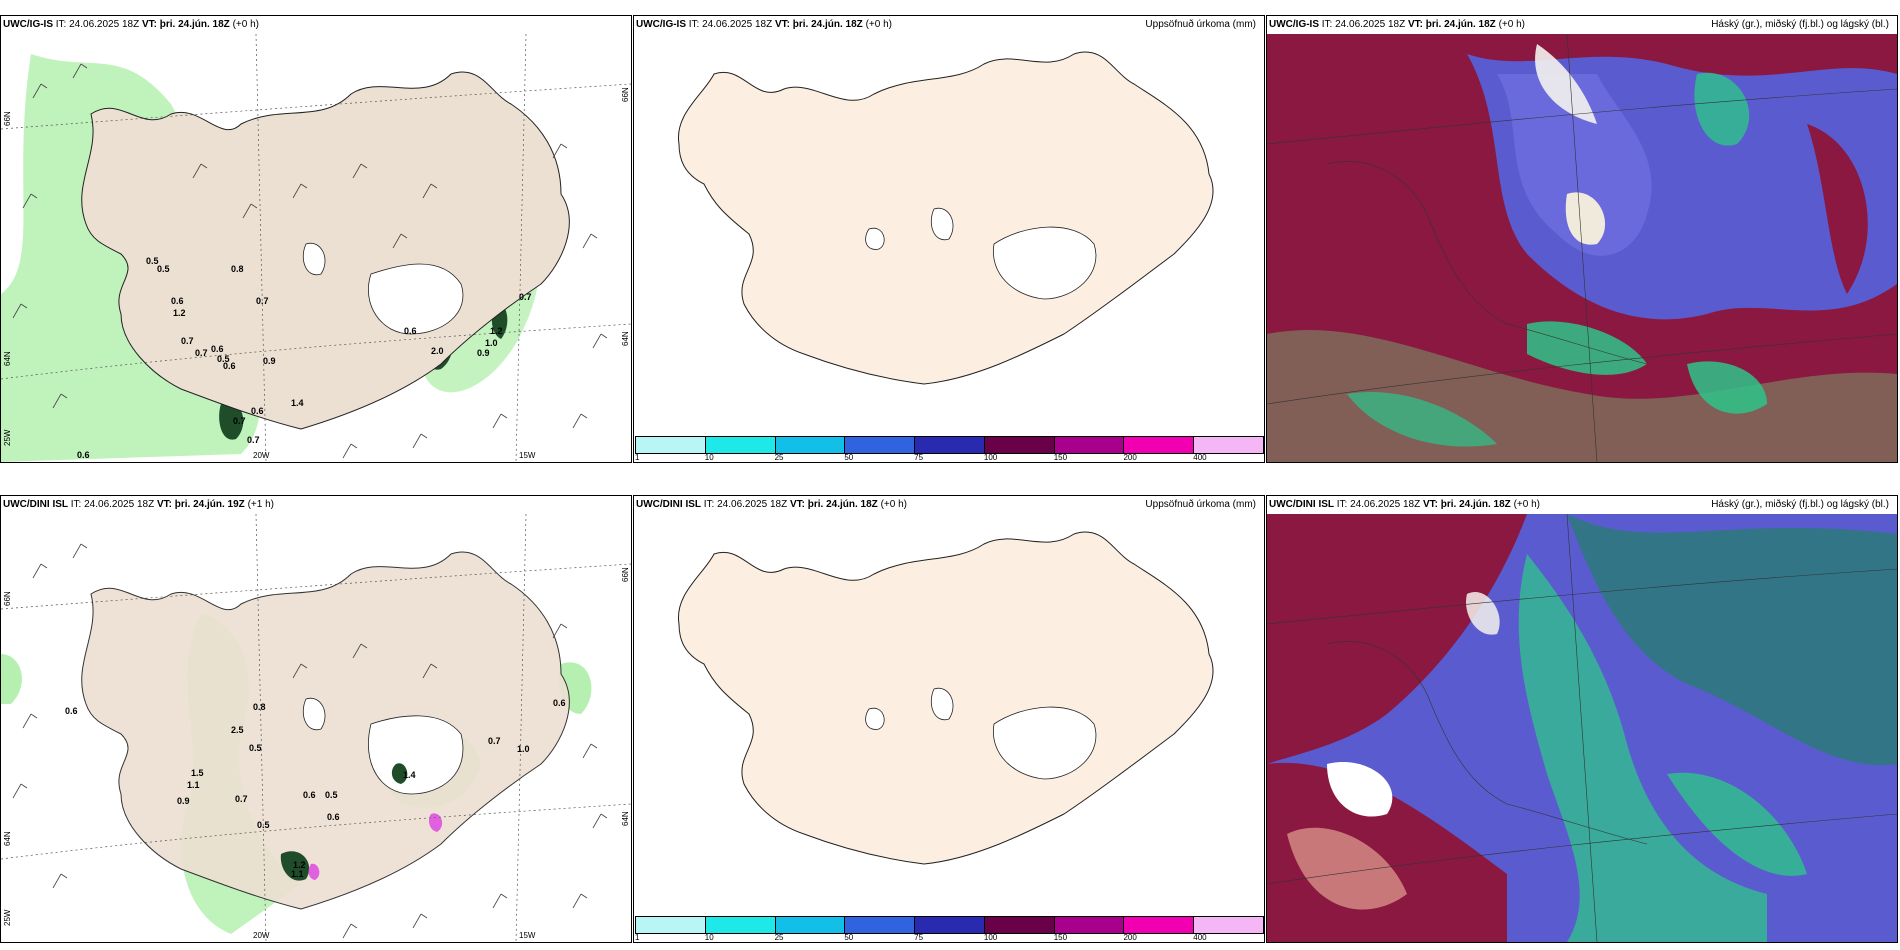 Image resolution: width=1900 pixels, height=950 pixels. I want to click on iceland-land, so click(325, 250).